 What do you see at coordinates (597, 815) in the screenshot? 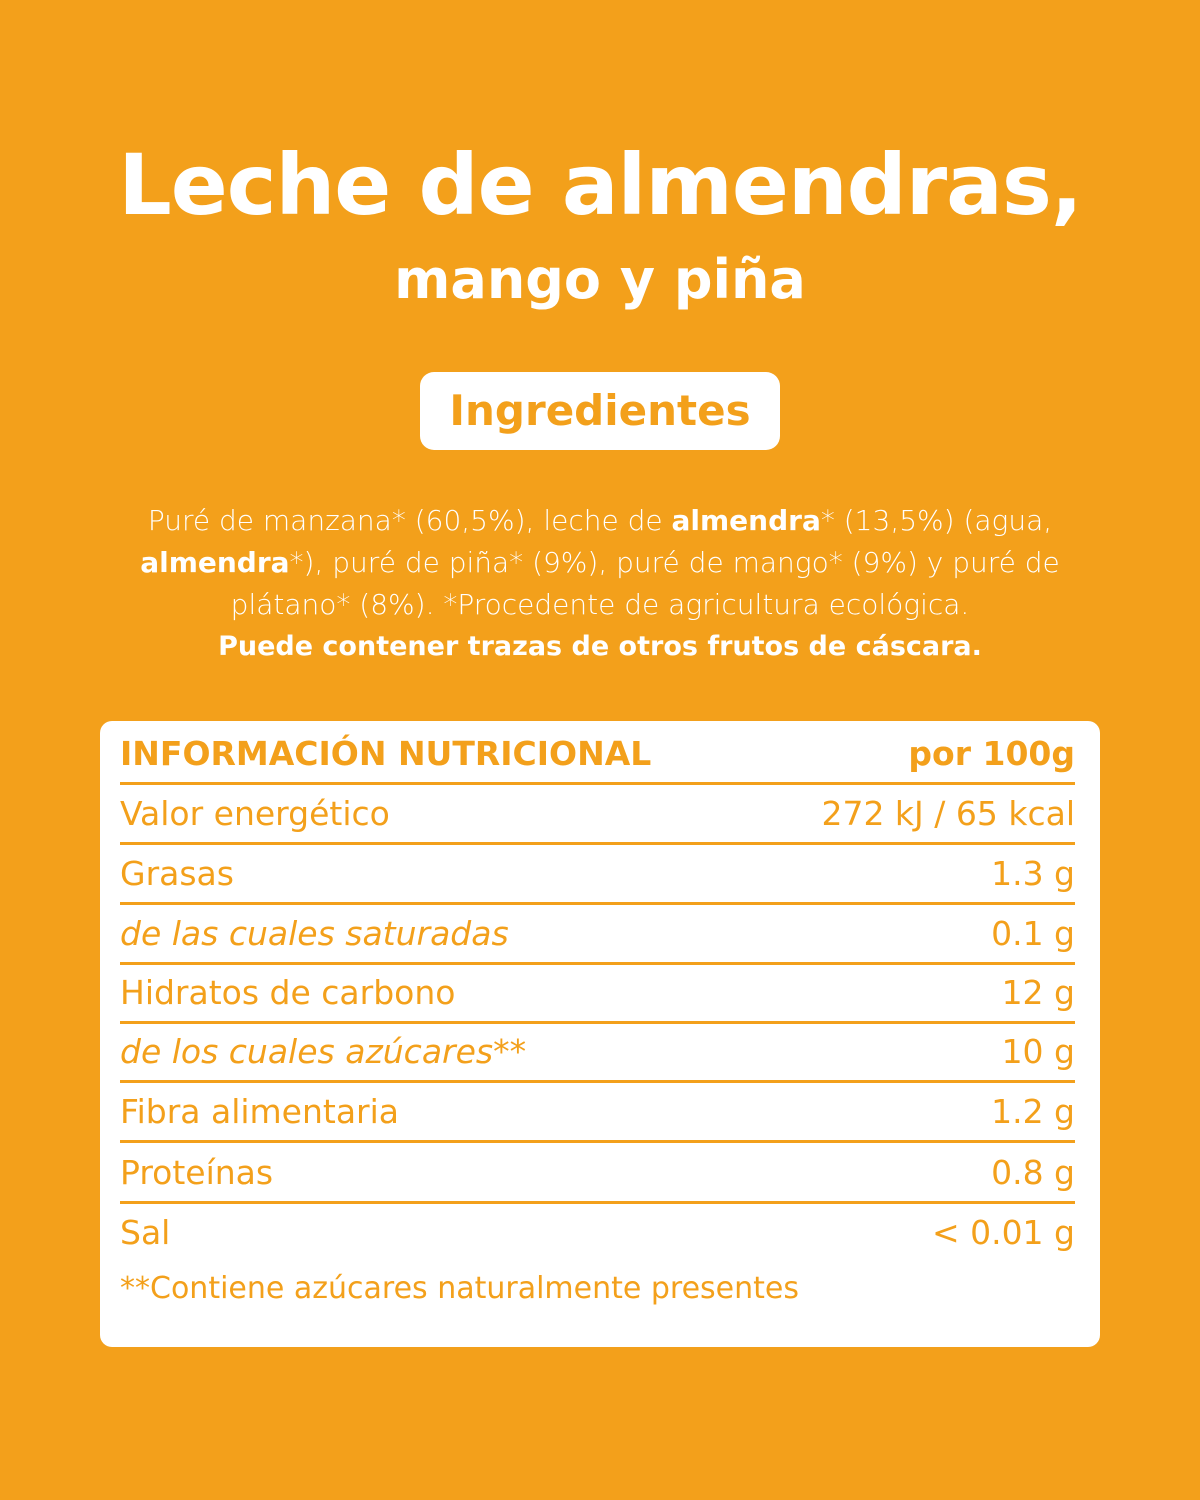
I see `table-row: Valor energético 272 kJ / 65 kcal` at bounding box center [597, 815].